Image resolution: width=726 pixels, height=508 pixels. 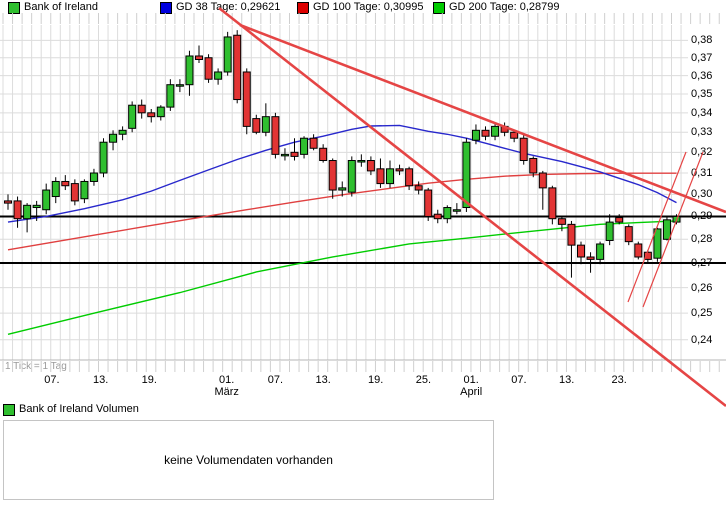 I want to click on y-axis-label: 0,36, so click(x=702, y=75).